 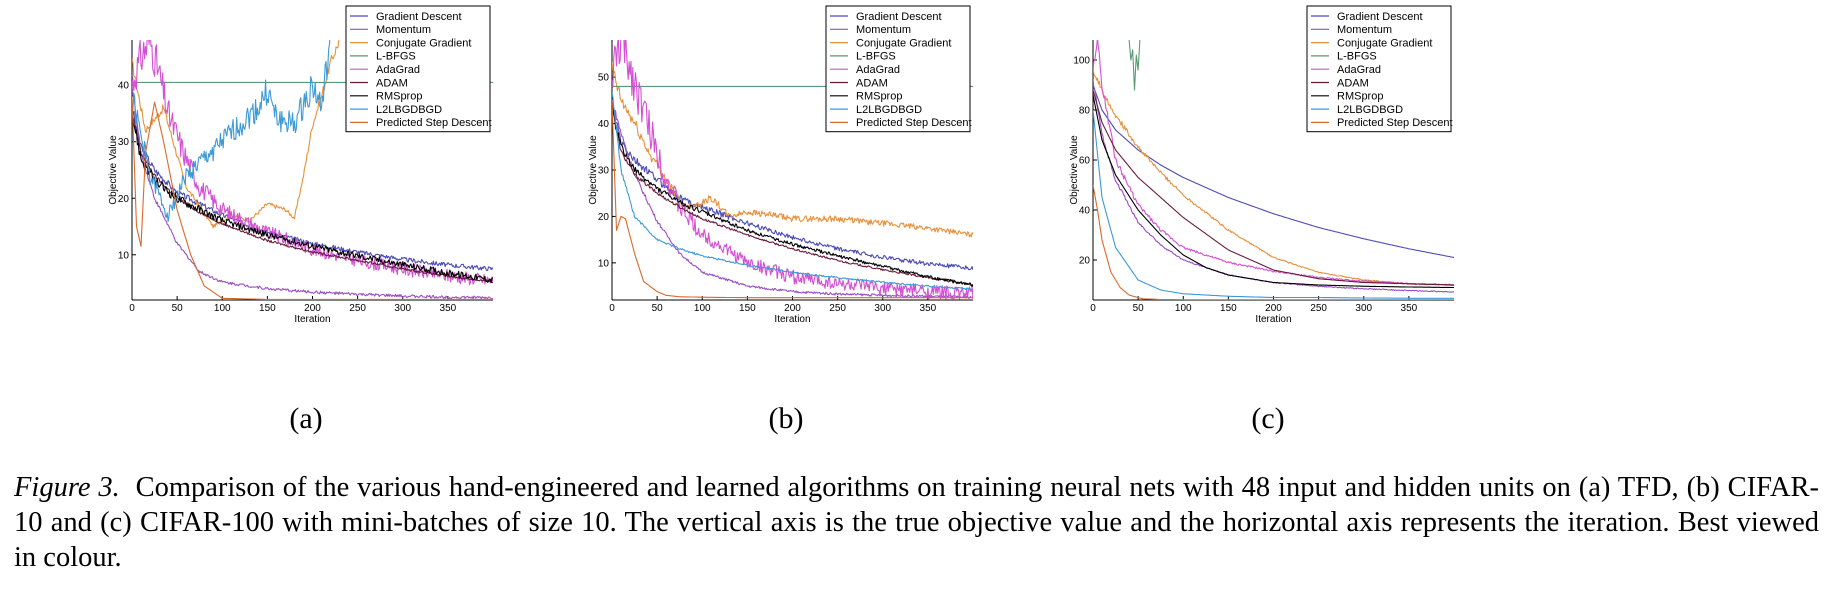 What do you see at coordinates (1268, 418) in the screenshot?
I see `panel-label-c: (c)` at bounding box center [1268, 418].